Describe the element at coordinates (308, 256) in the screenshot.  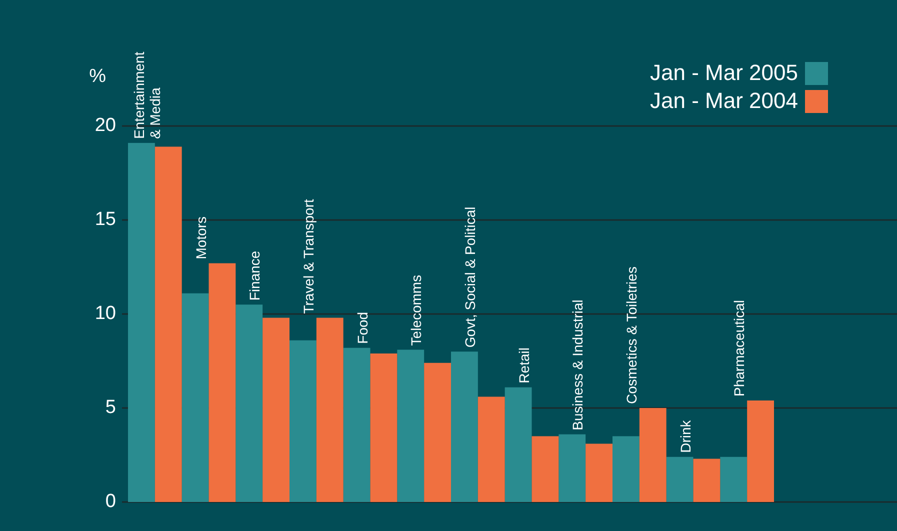
I see `x-tick-label: Travel & Transport` at that location.